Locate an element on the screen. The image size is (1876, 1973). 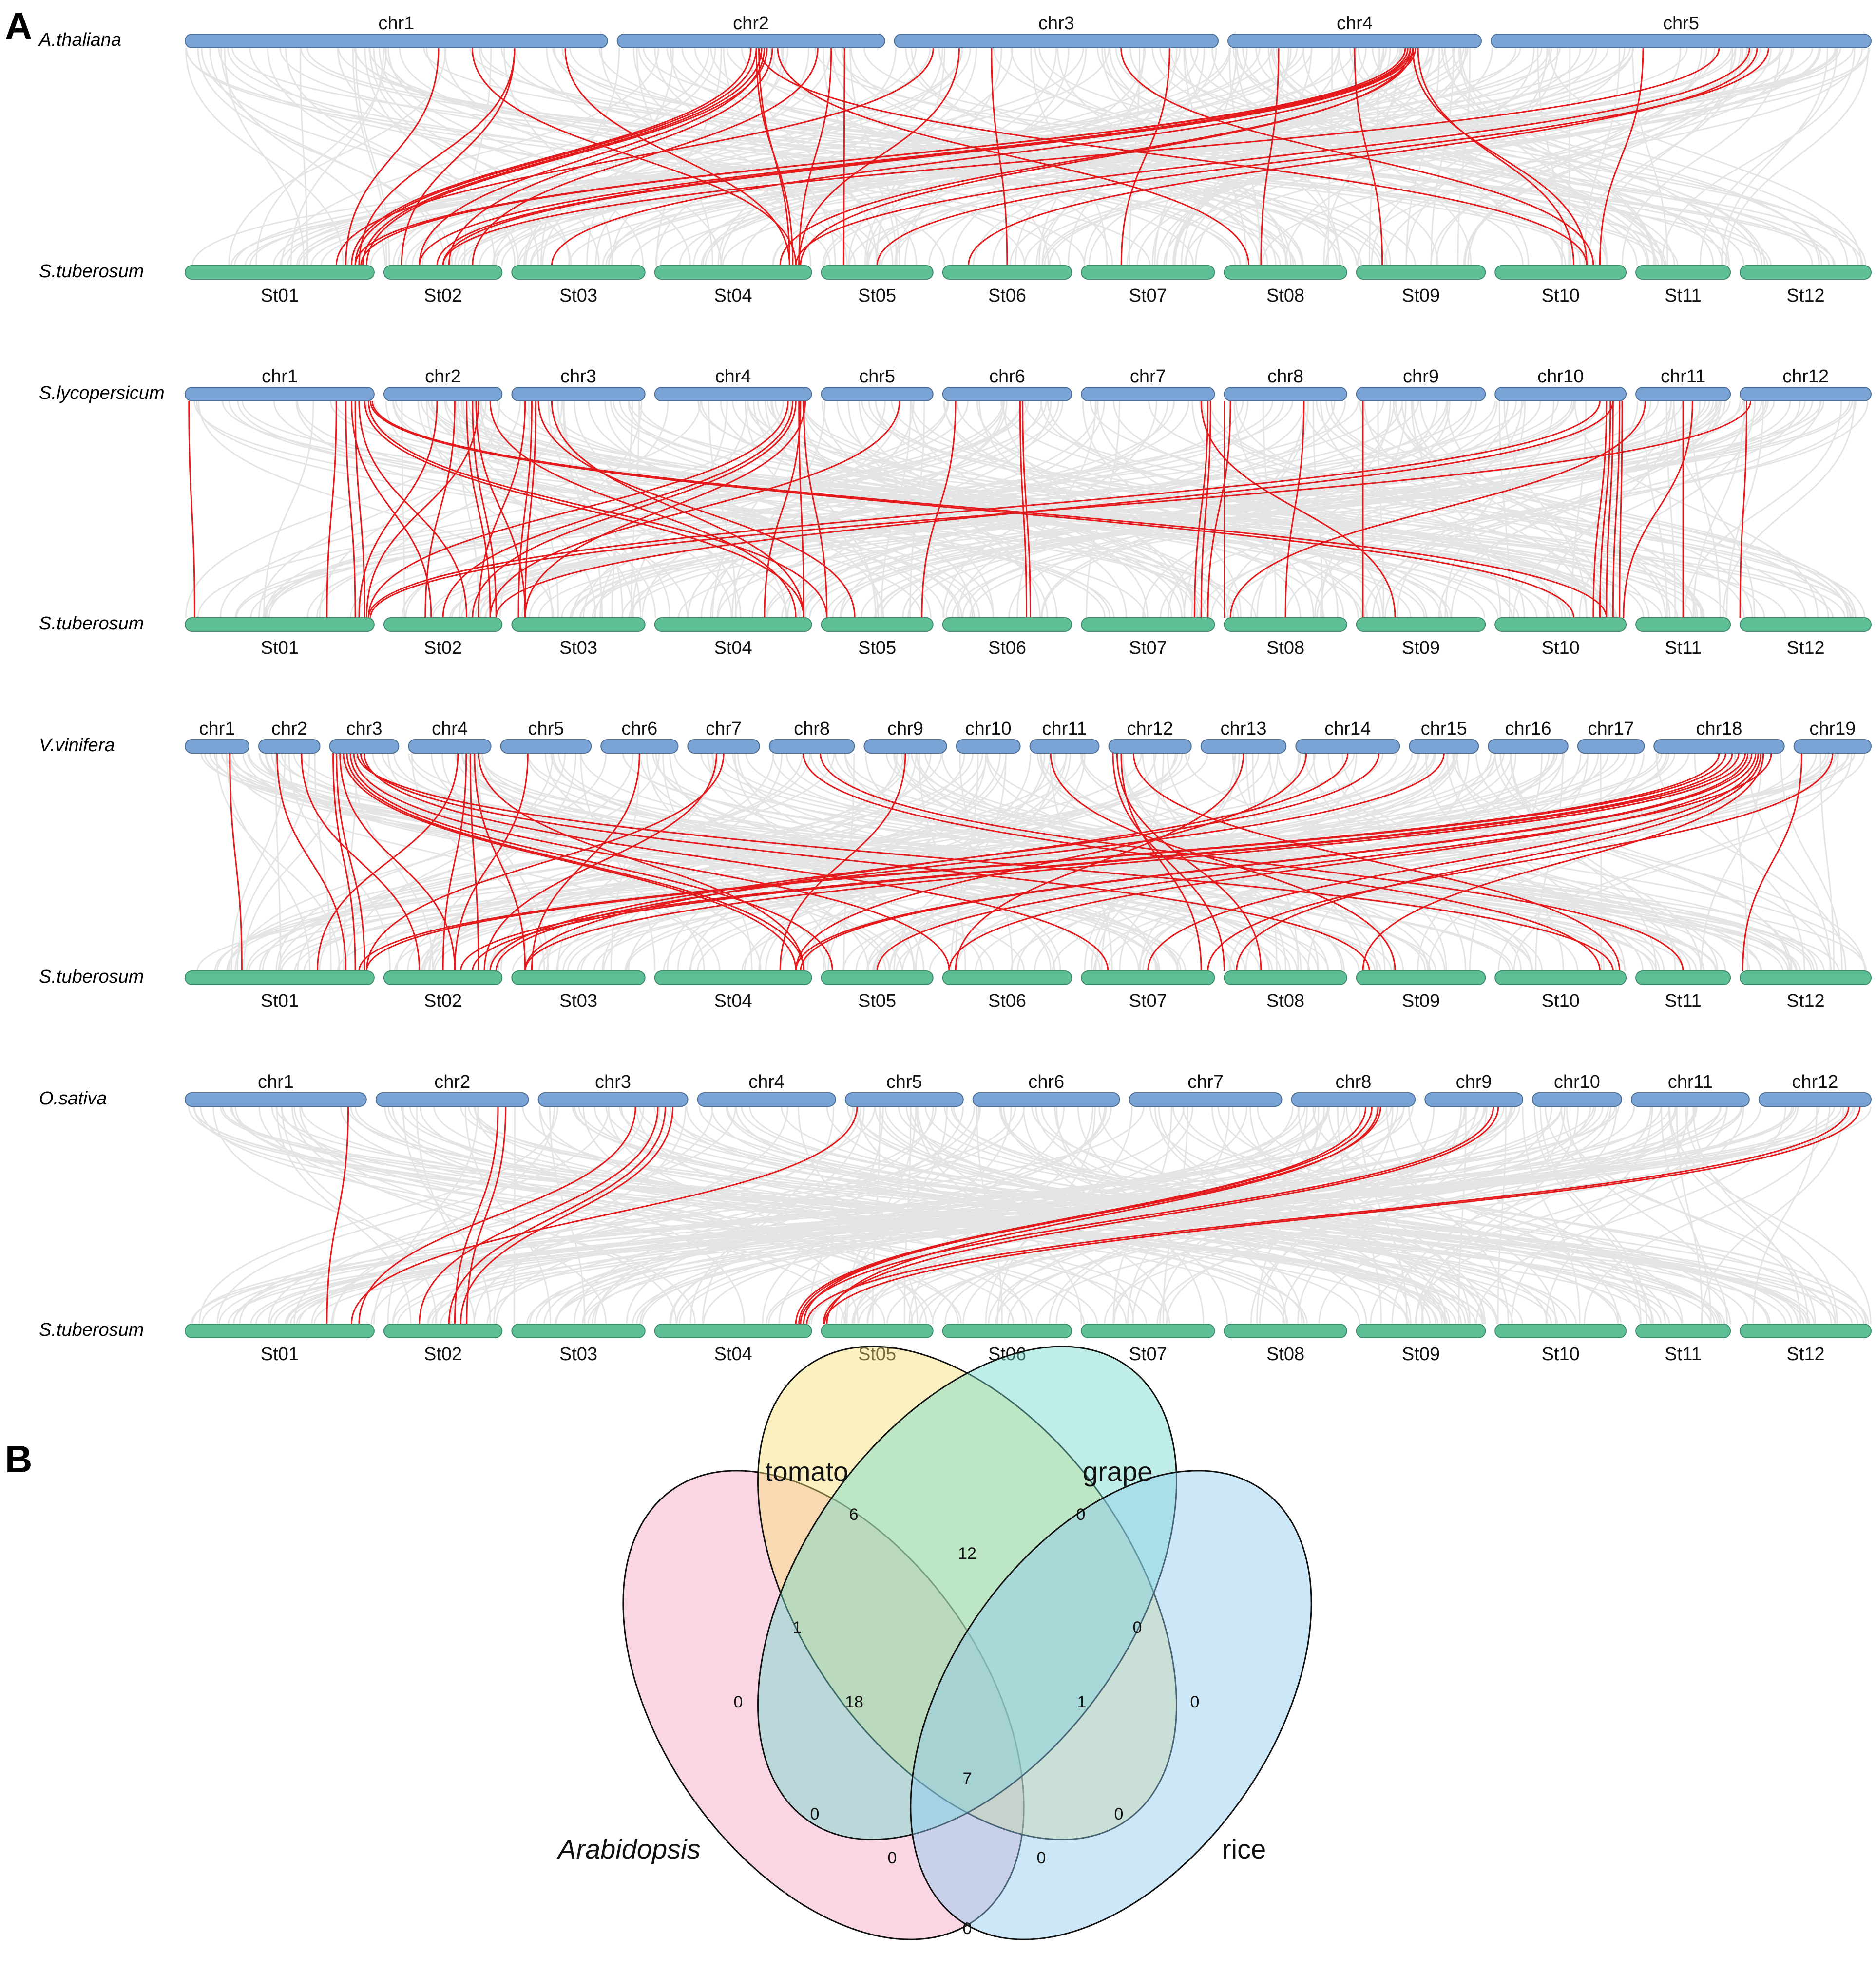
panel-a-letter: A is located at coordinates (18, 25).